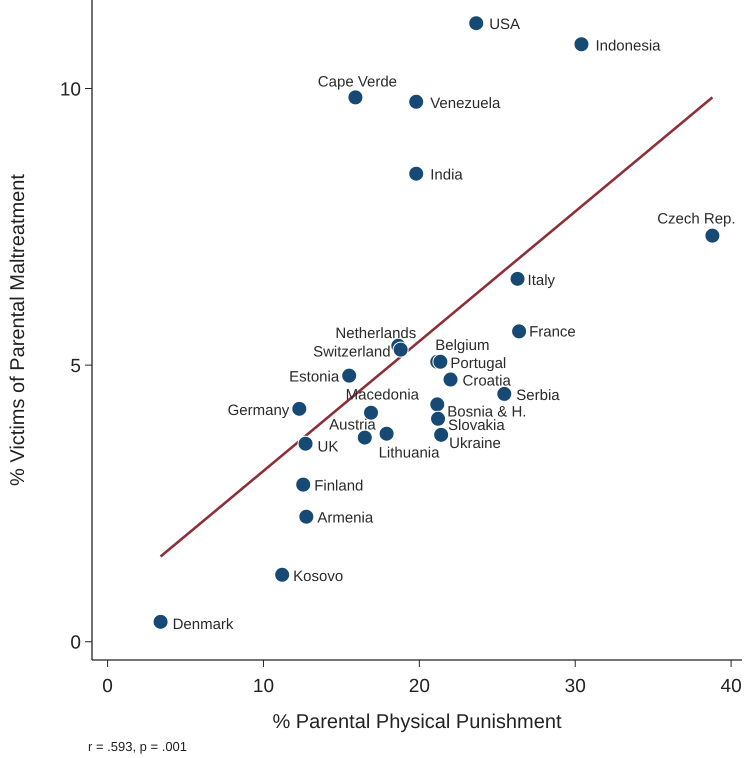  I want to click on annotation: Kosovo, so click(318, 576).